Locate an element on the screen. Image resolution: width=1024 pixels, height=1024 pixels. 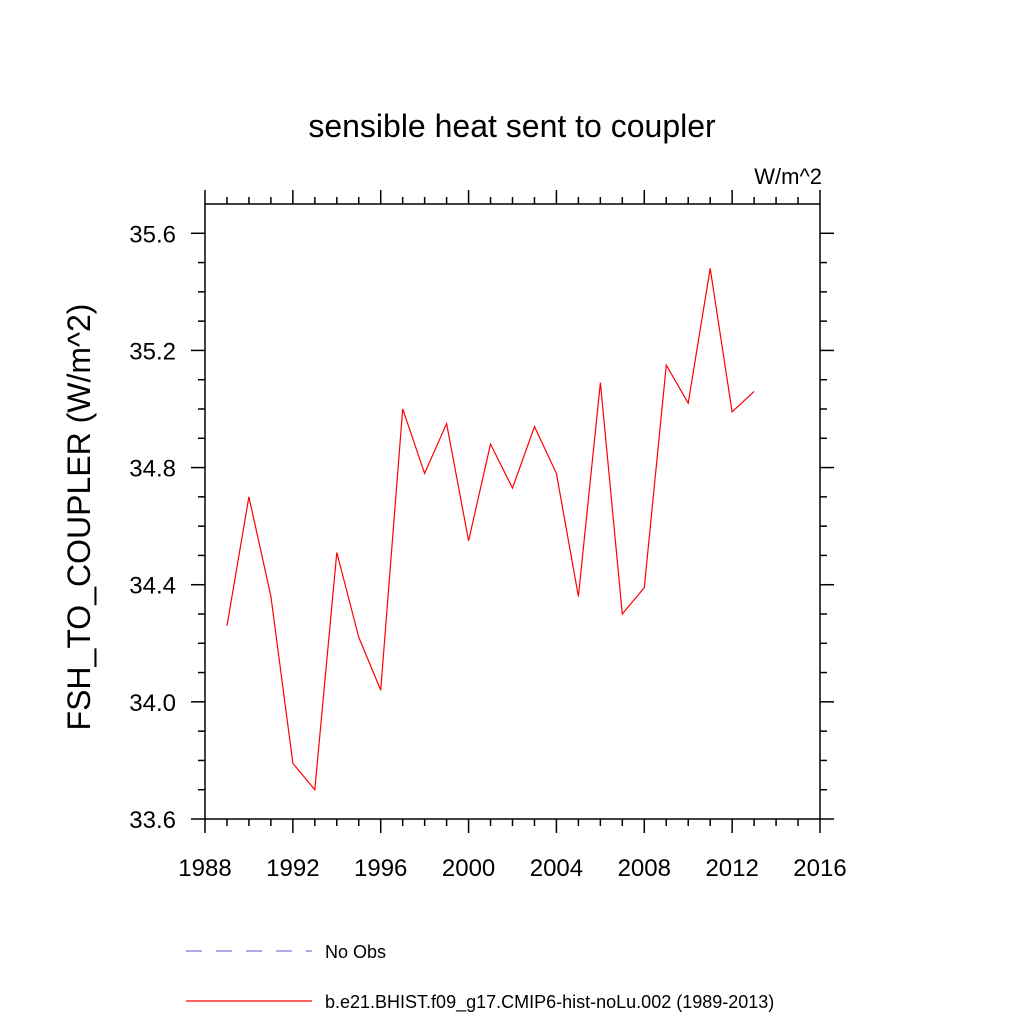
x-tick-label: 2000 is located at coordinates (468, 868).